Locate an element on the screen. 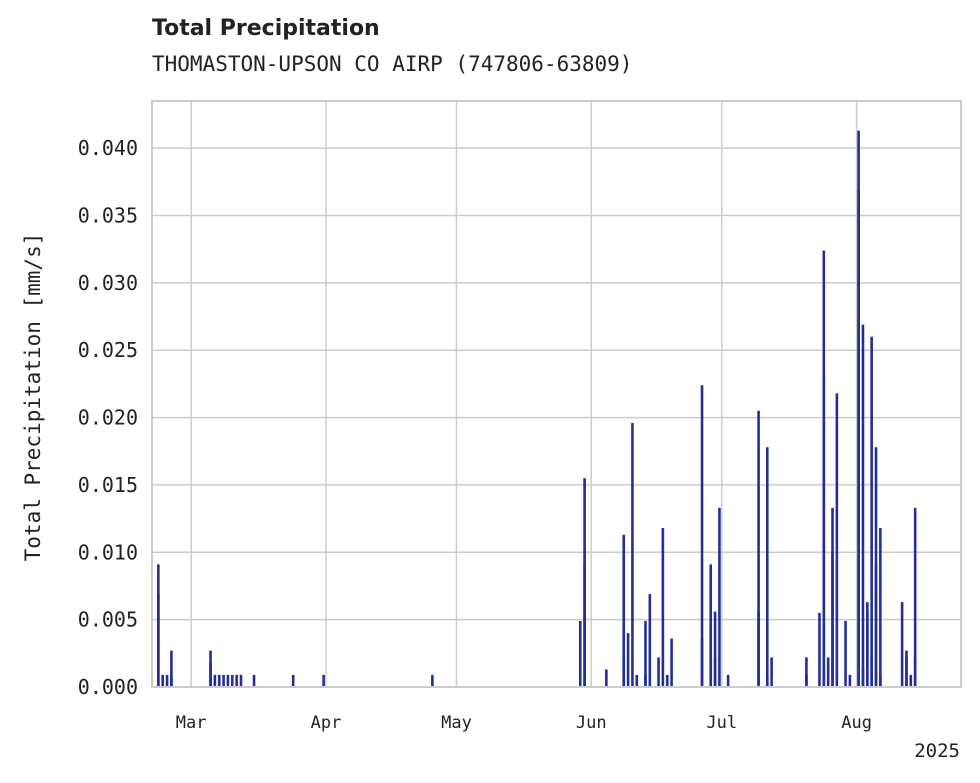  y-tick-label: 0.015 is located at coordinates (108, 485).